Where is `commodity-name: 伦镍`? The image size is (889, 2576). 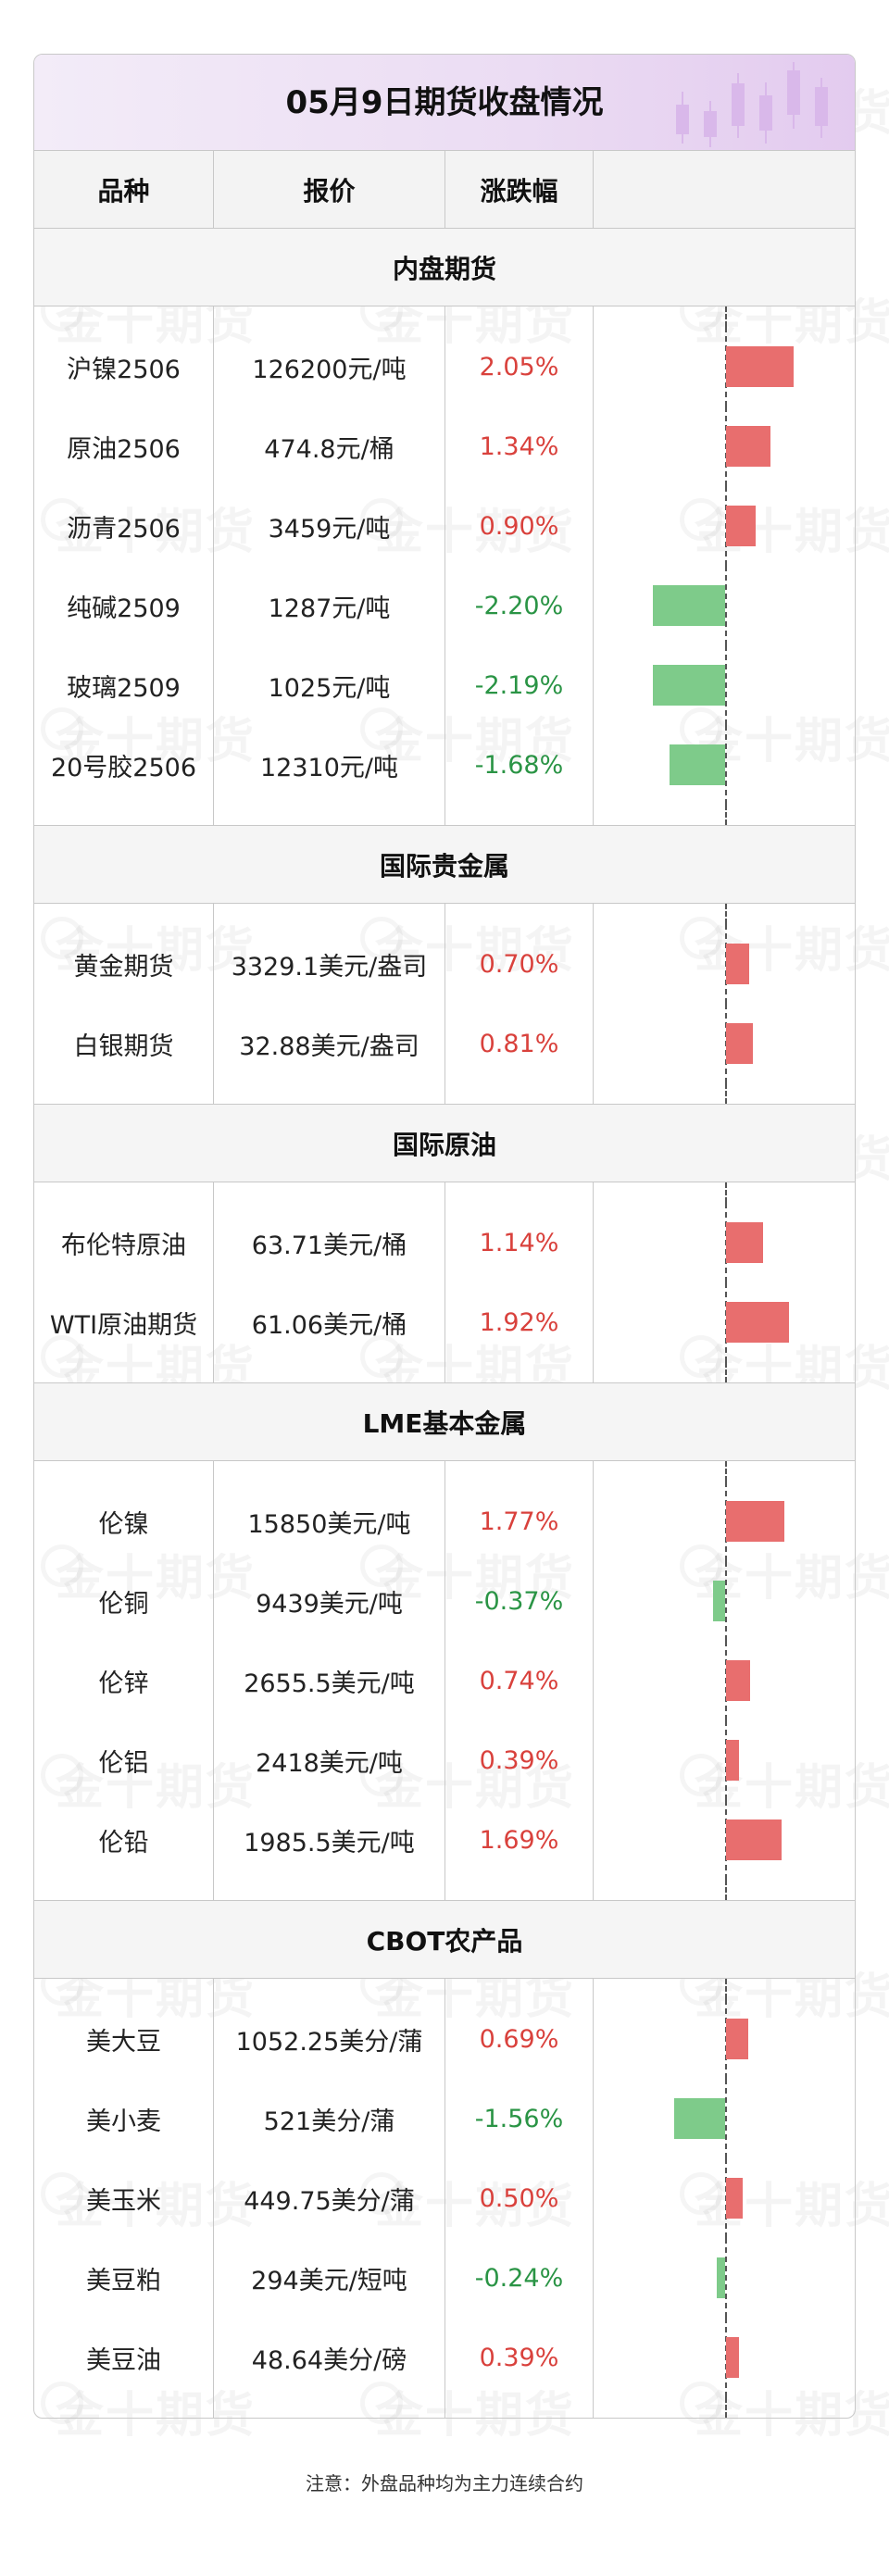
commodity-name: 伦镍 is located at coordinates (124, 1522).